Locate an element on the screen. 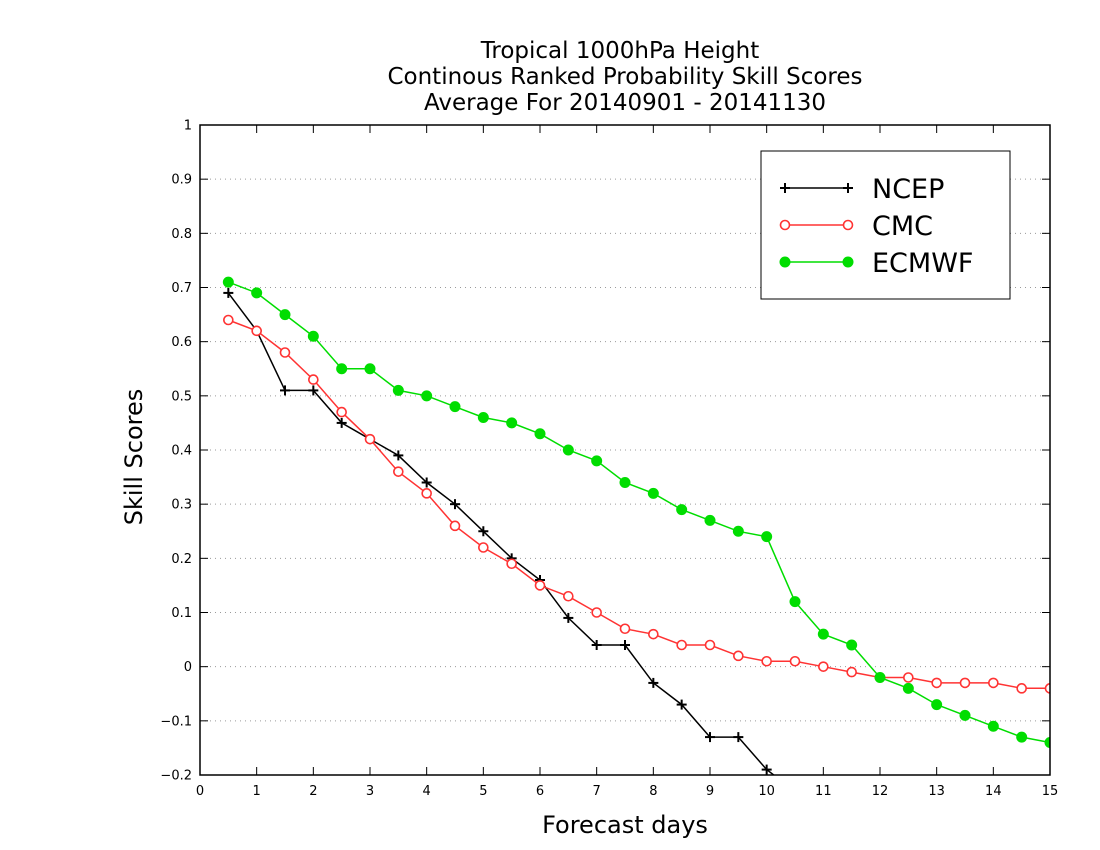  y-tick-label: −0.2 is located at coordinates (176, 776).